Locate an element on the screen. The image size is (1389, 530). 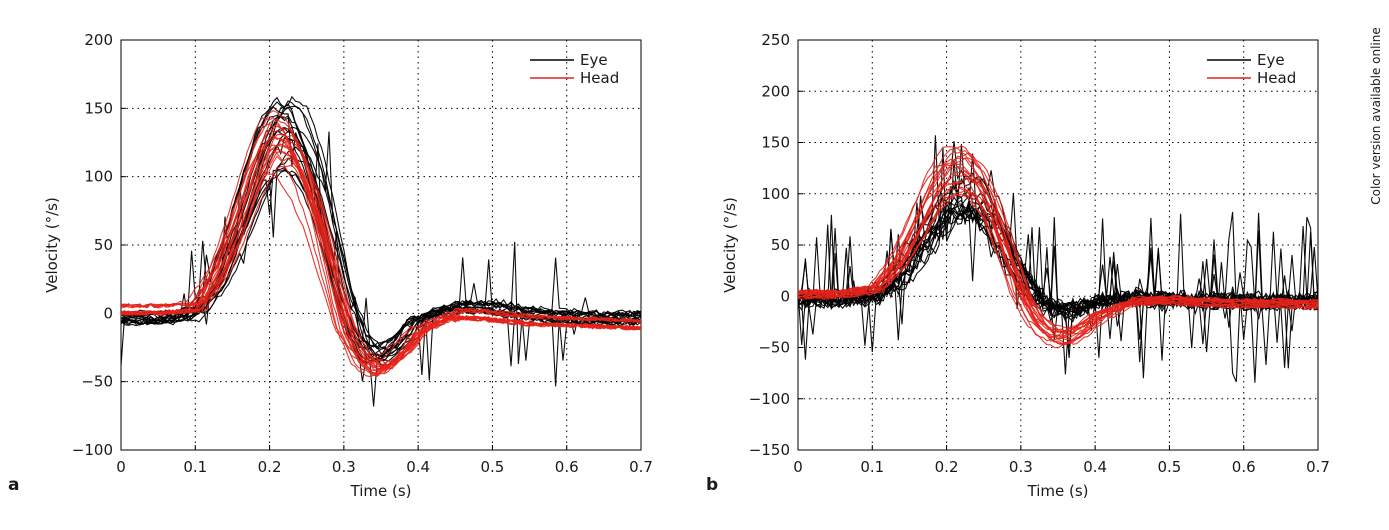
series-line-eye is located at coordinates (1058, 245).